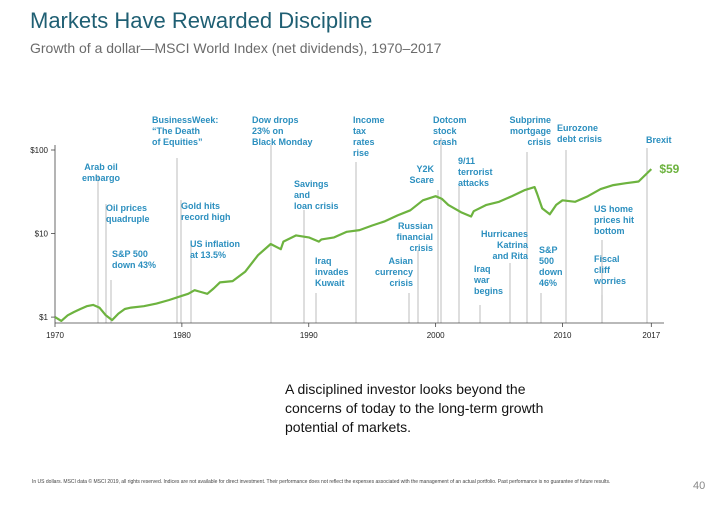 This screenshot has width=722, height=509. What do you see at coordinates (316, 195) in the screenshot?
I see `annotation-label: Savings and loan crisis` at bounding box center [316, 195].